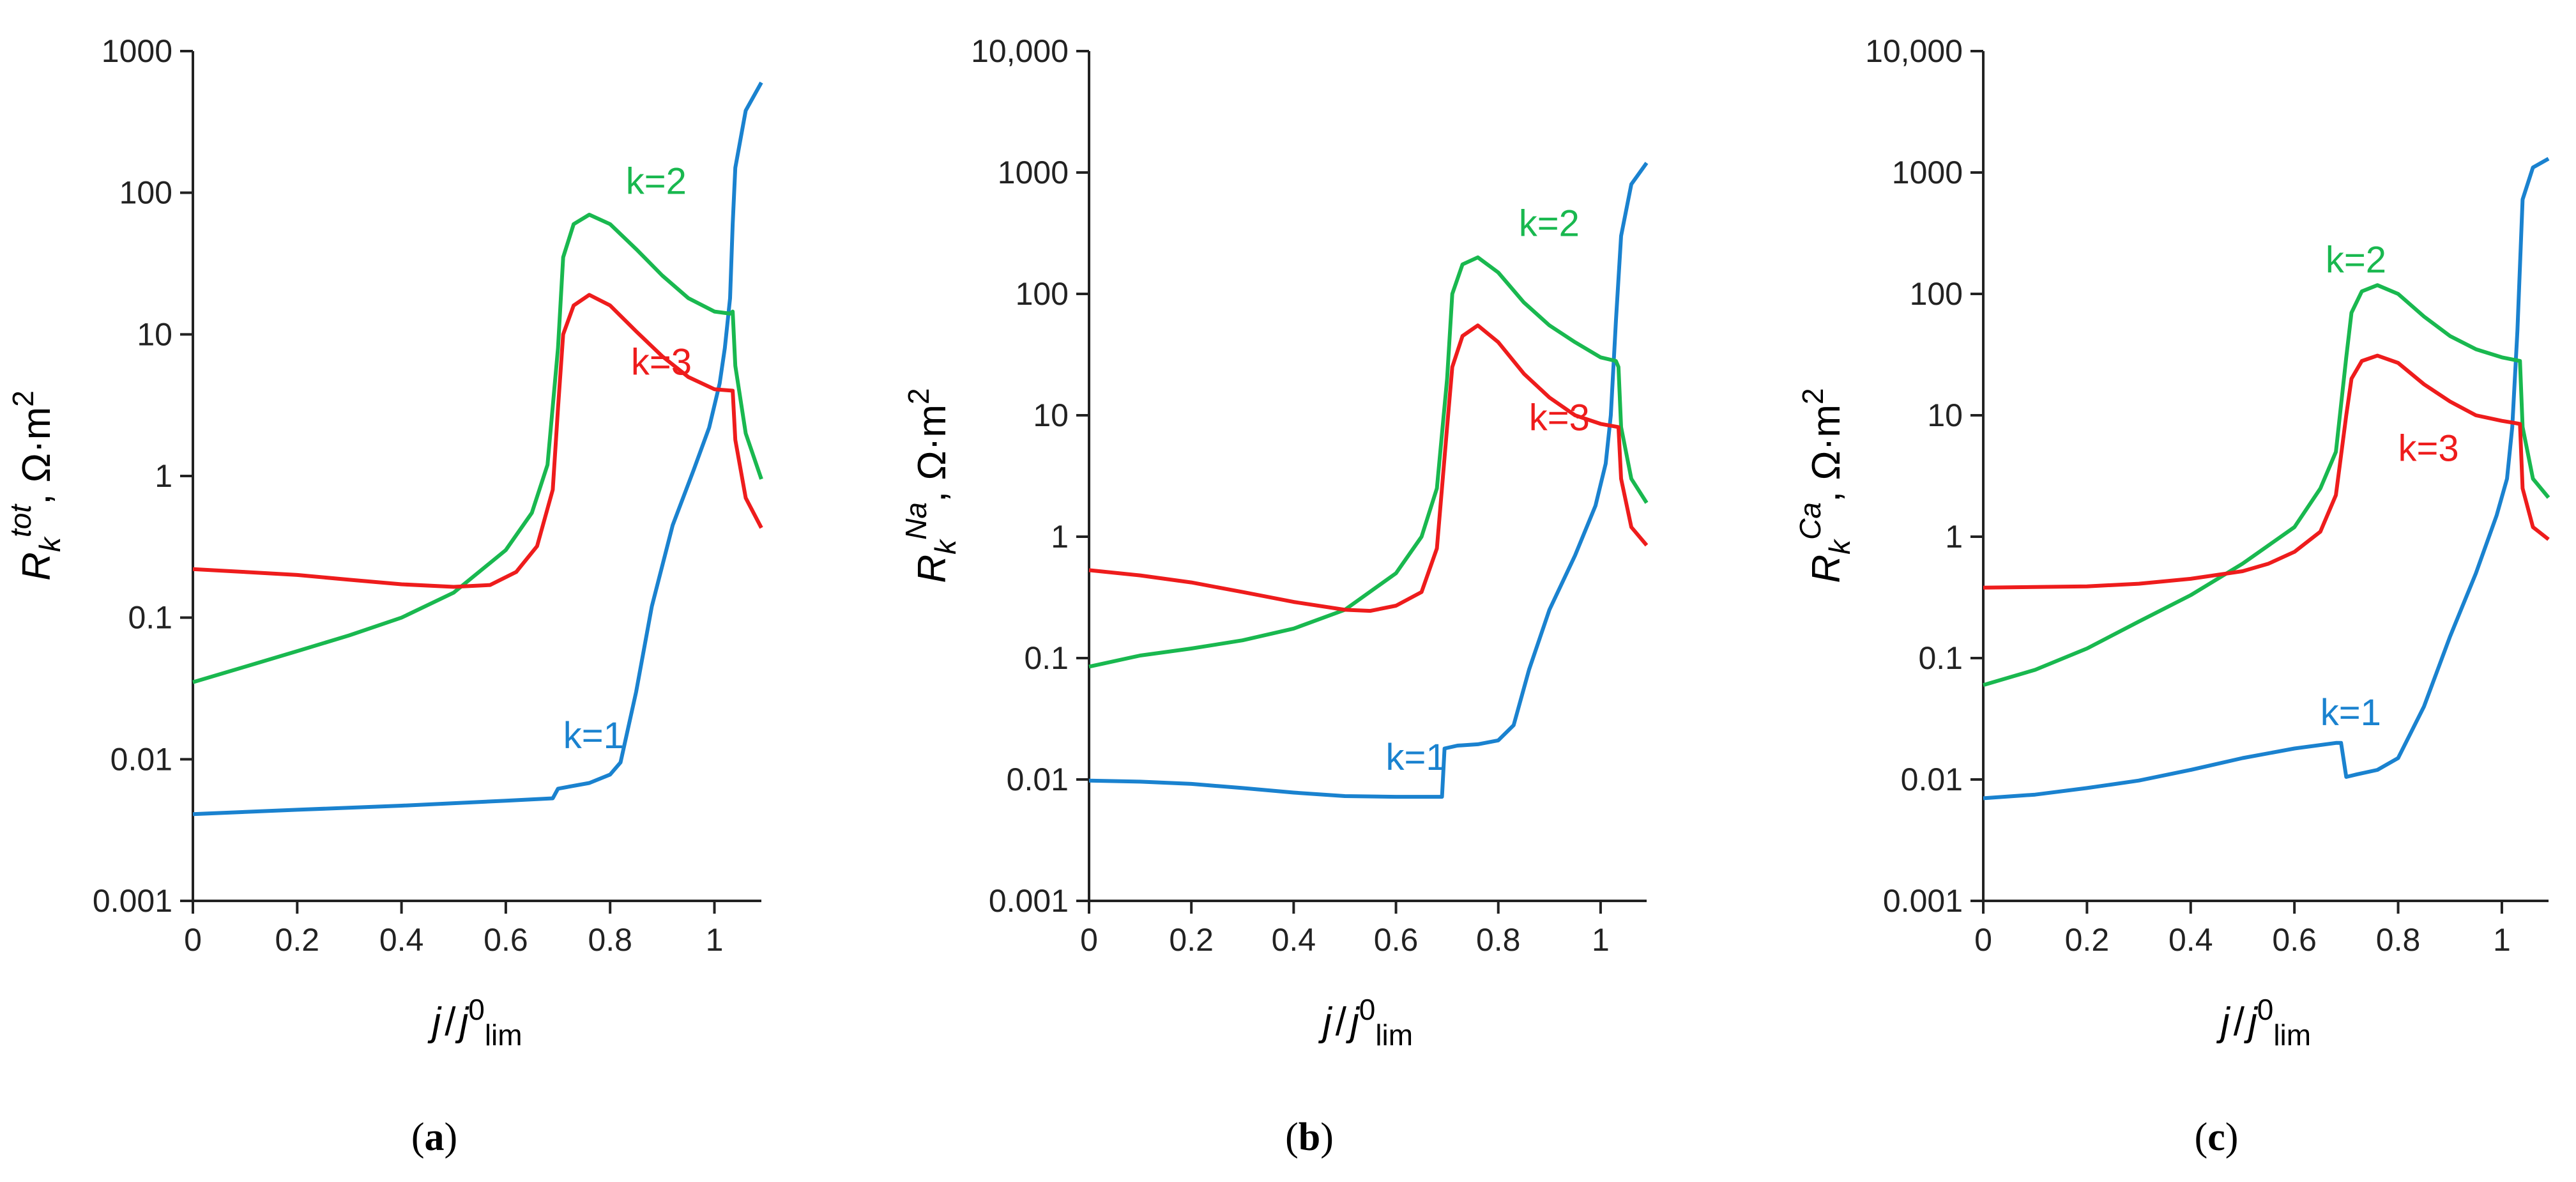 The image size is (2576, 1182). What do you see at coordinates (1825, 485) in the screenshot?
I see `y-axis-label: RkCa, Ω·m2` at bounding box center [1825, 485].